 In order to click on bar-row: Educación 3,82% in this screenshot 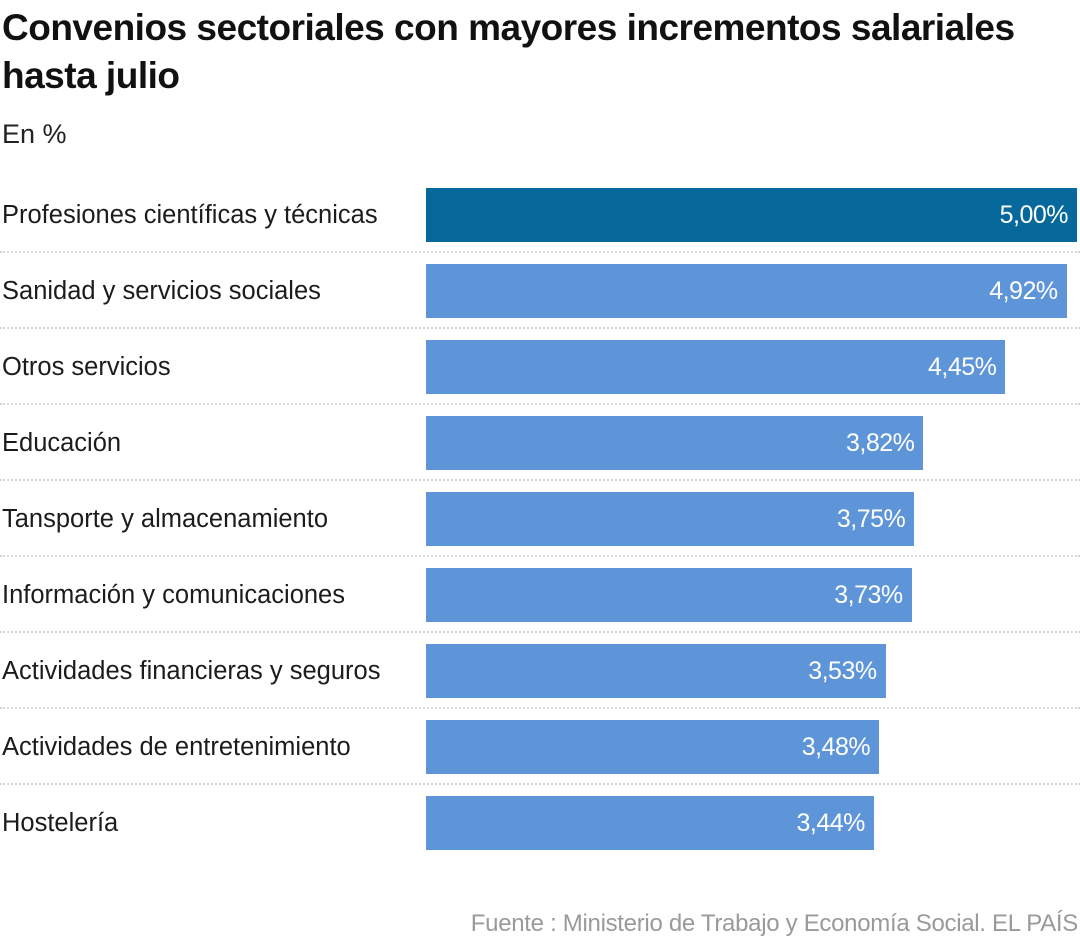, I will do `click(540, 446)`.